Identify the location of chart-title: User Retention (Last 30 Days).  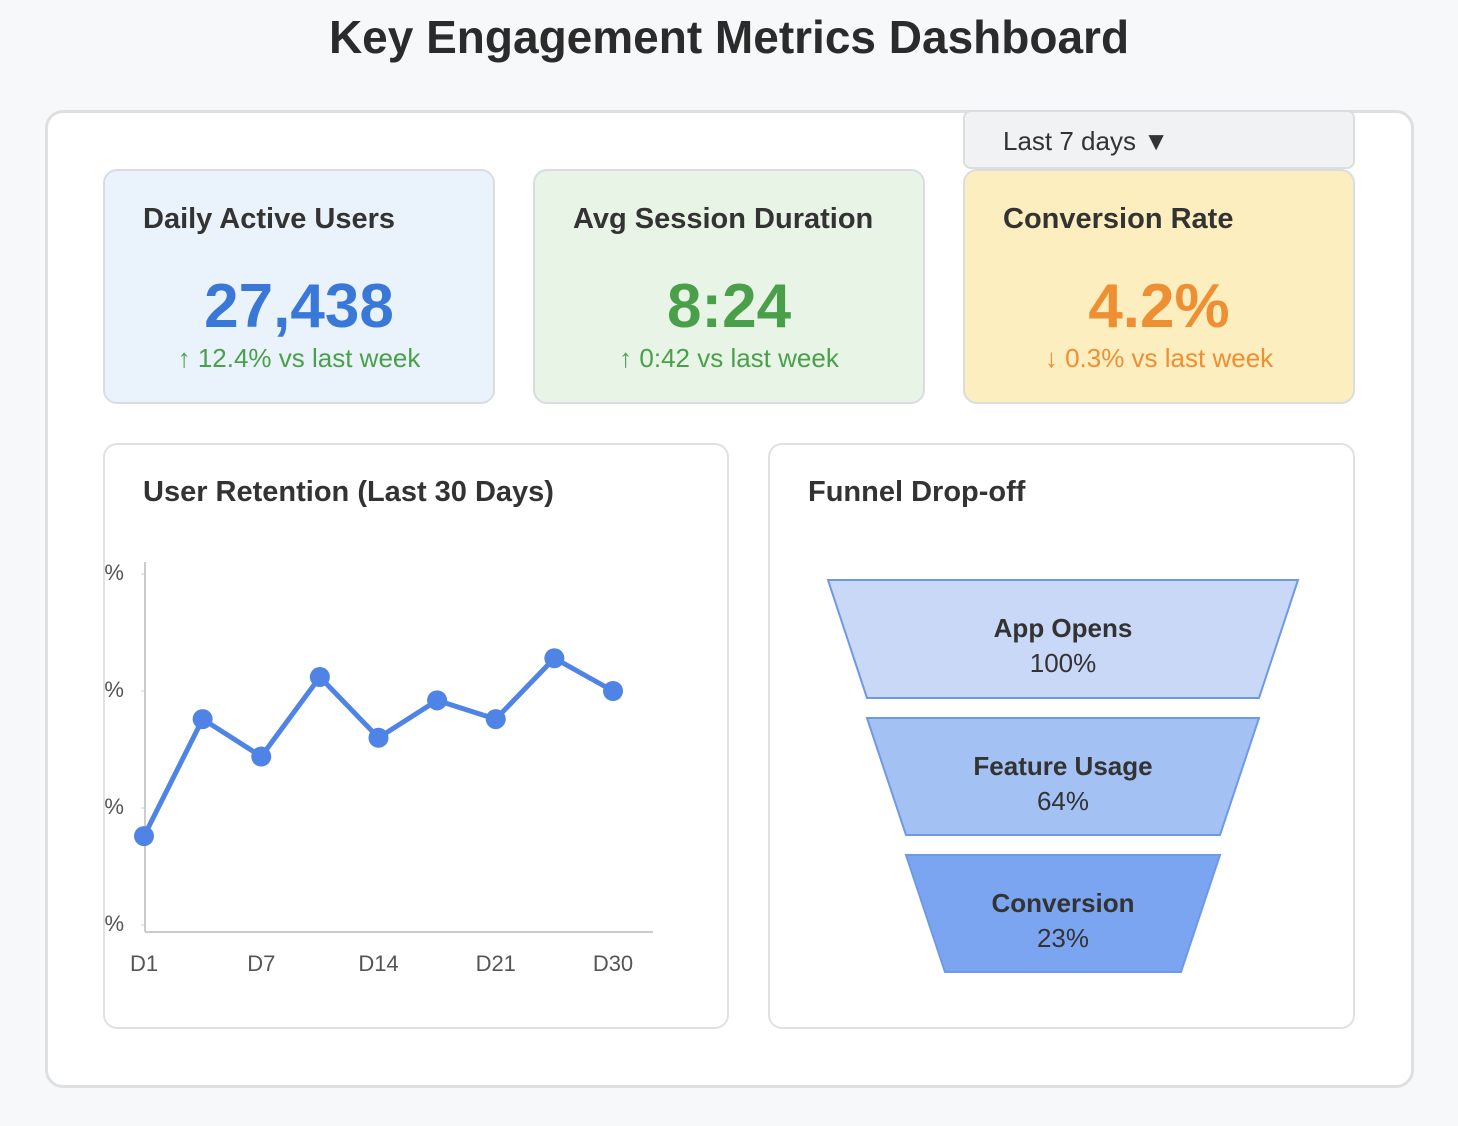
(348, 492).